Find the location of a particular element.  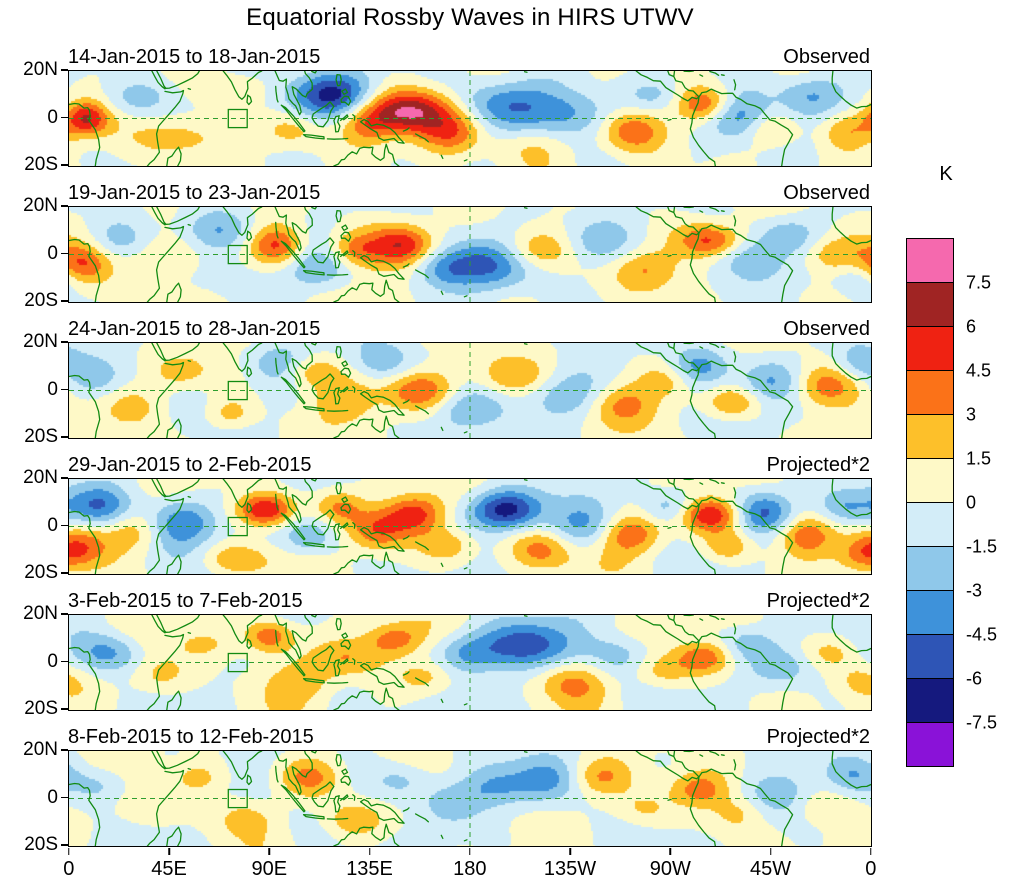

colorbar-tick-label: -7.5 is located at coordinates (982, 722).